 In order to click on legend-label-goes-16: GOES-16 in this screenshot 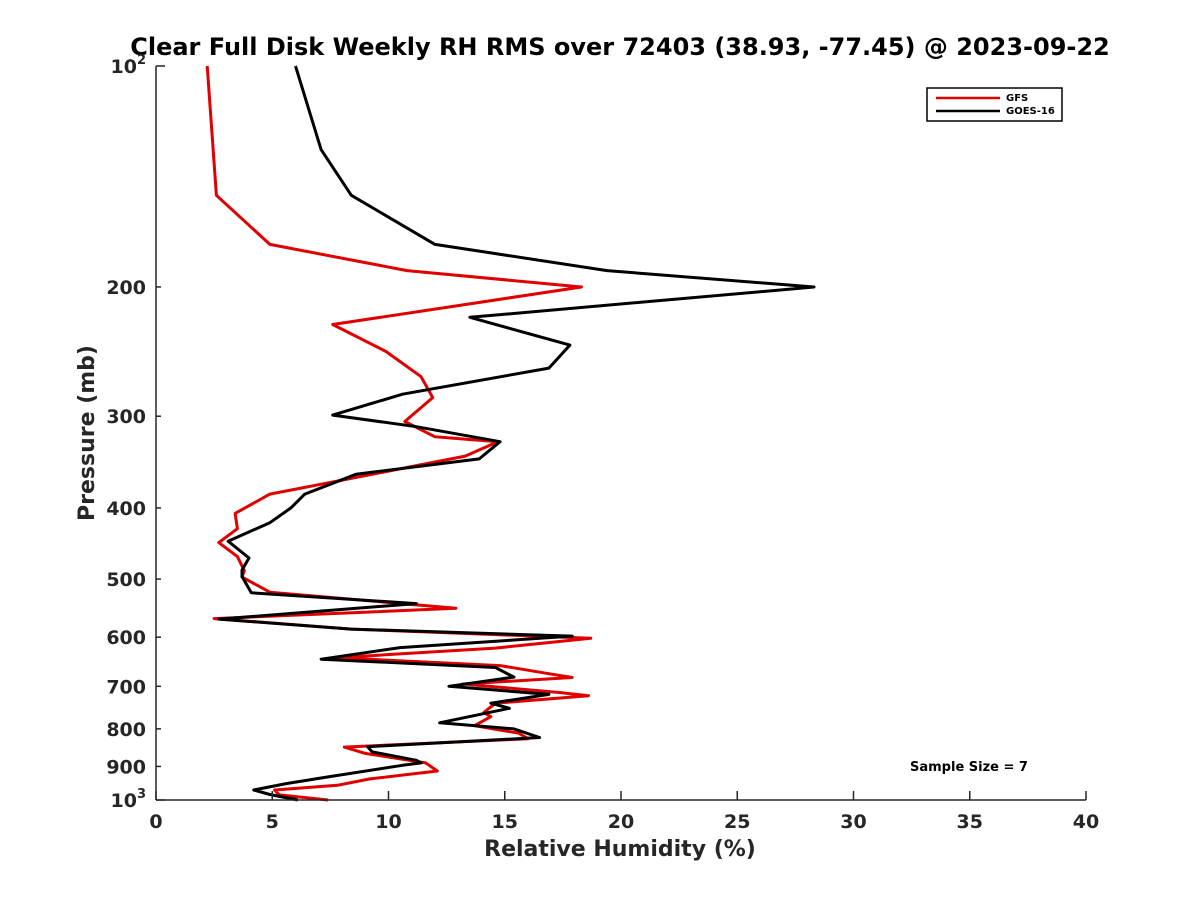, I will do `click(1030, 111)`.